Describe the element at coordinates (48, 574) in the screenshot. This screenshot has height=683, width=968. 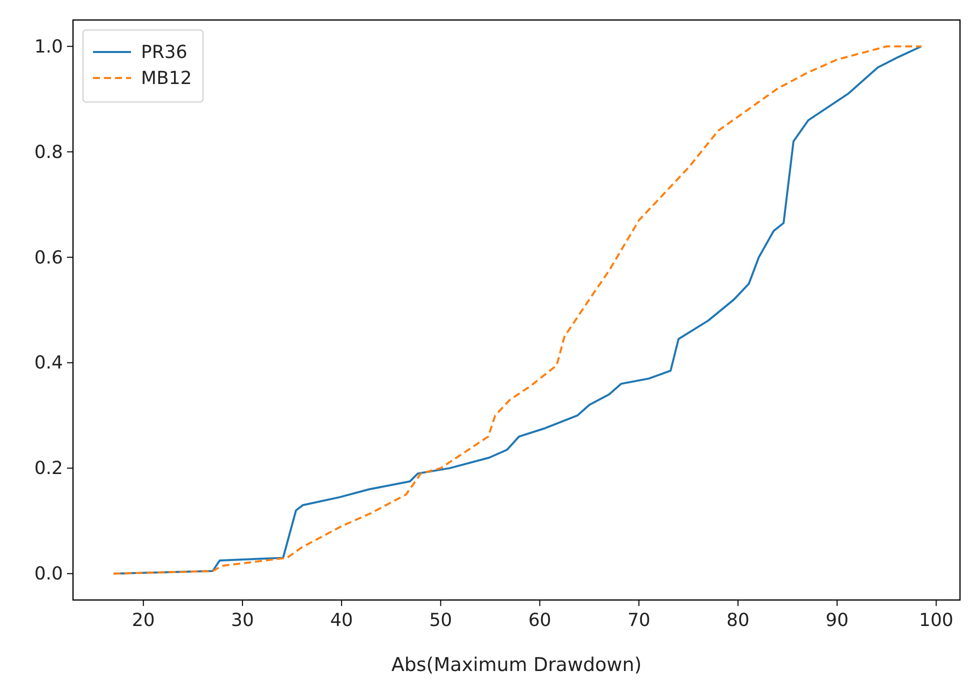
I see `y-tick-label: 0.0` at that location.